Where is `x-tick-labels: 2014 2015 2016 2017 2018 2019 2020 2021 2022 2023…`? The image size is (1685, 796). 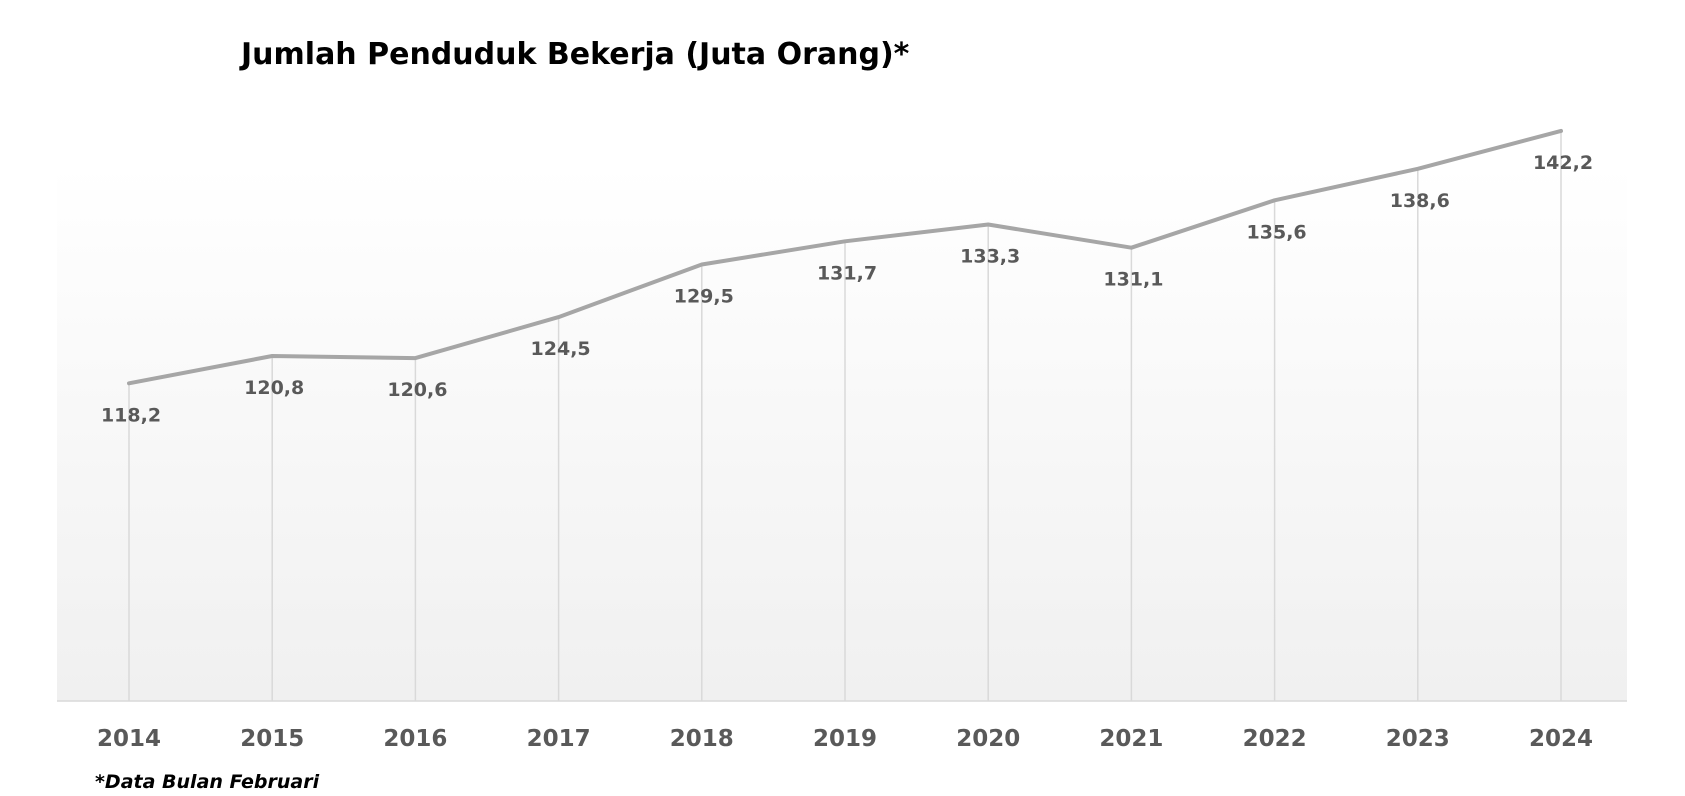
x-tick-labels: 2014 2015 2016 2017 2018 2019 2020 2021 2022 2023… is located at coordinates (845, 739).